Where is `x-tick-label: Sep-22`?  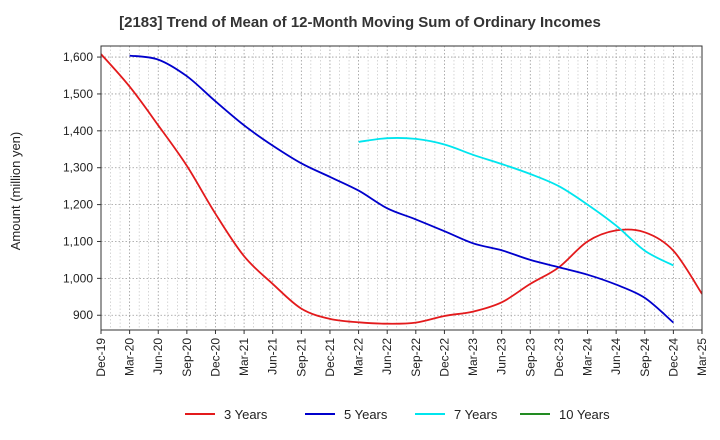 x-tick-label: Sep-22 is located at coordinates (416, 357).